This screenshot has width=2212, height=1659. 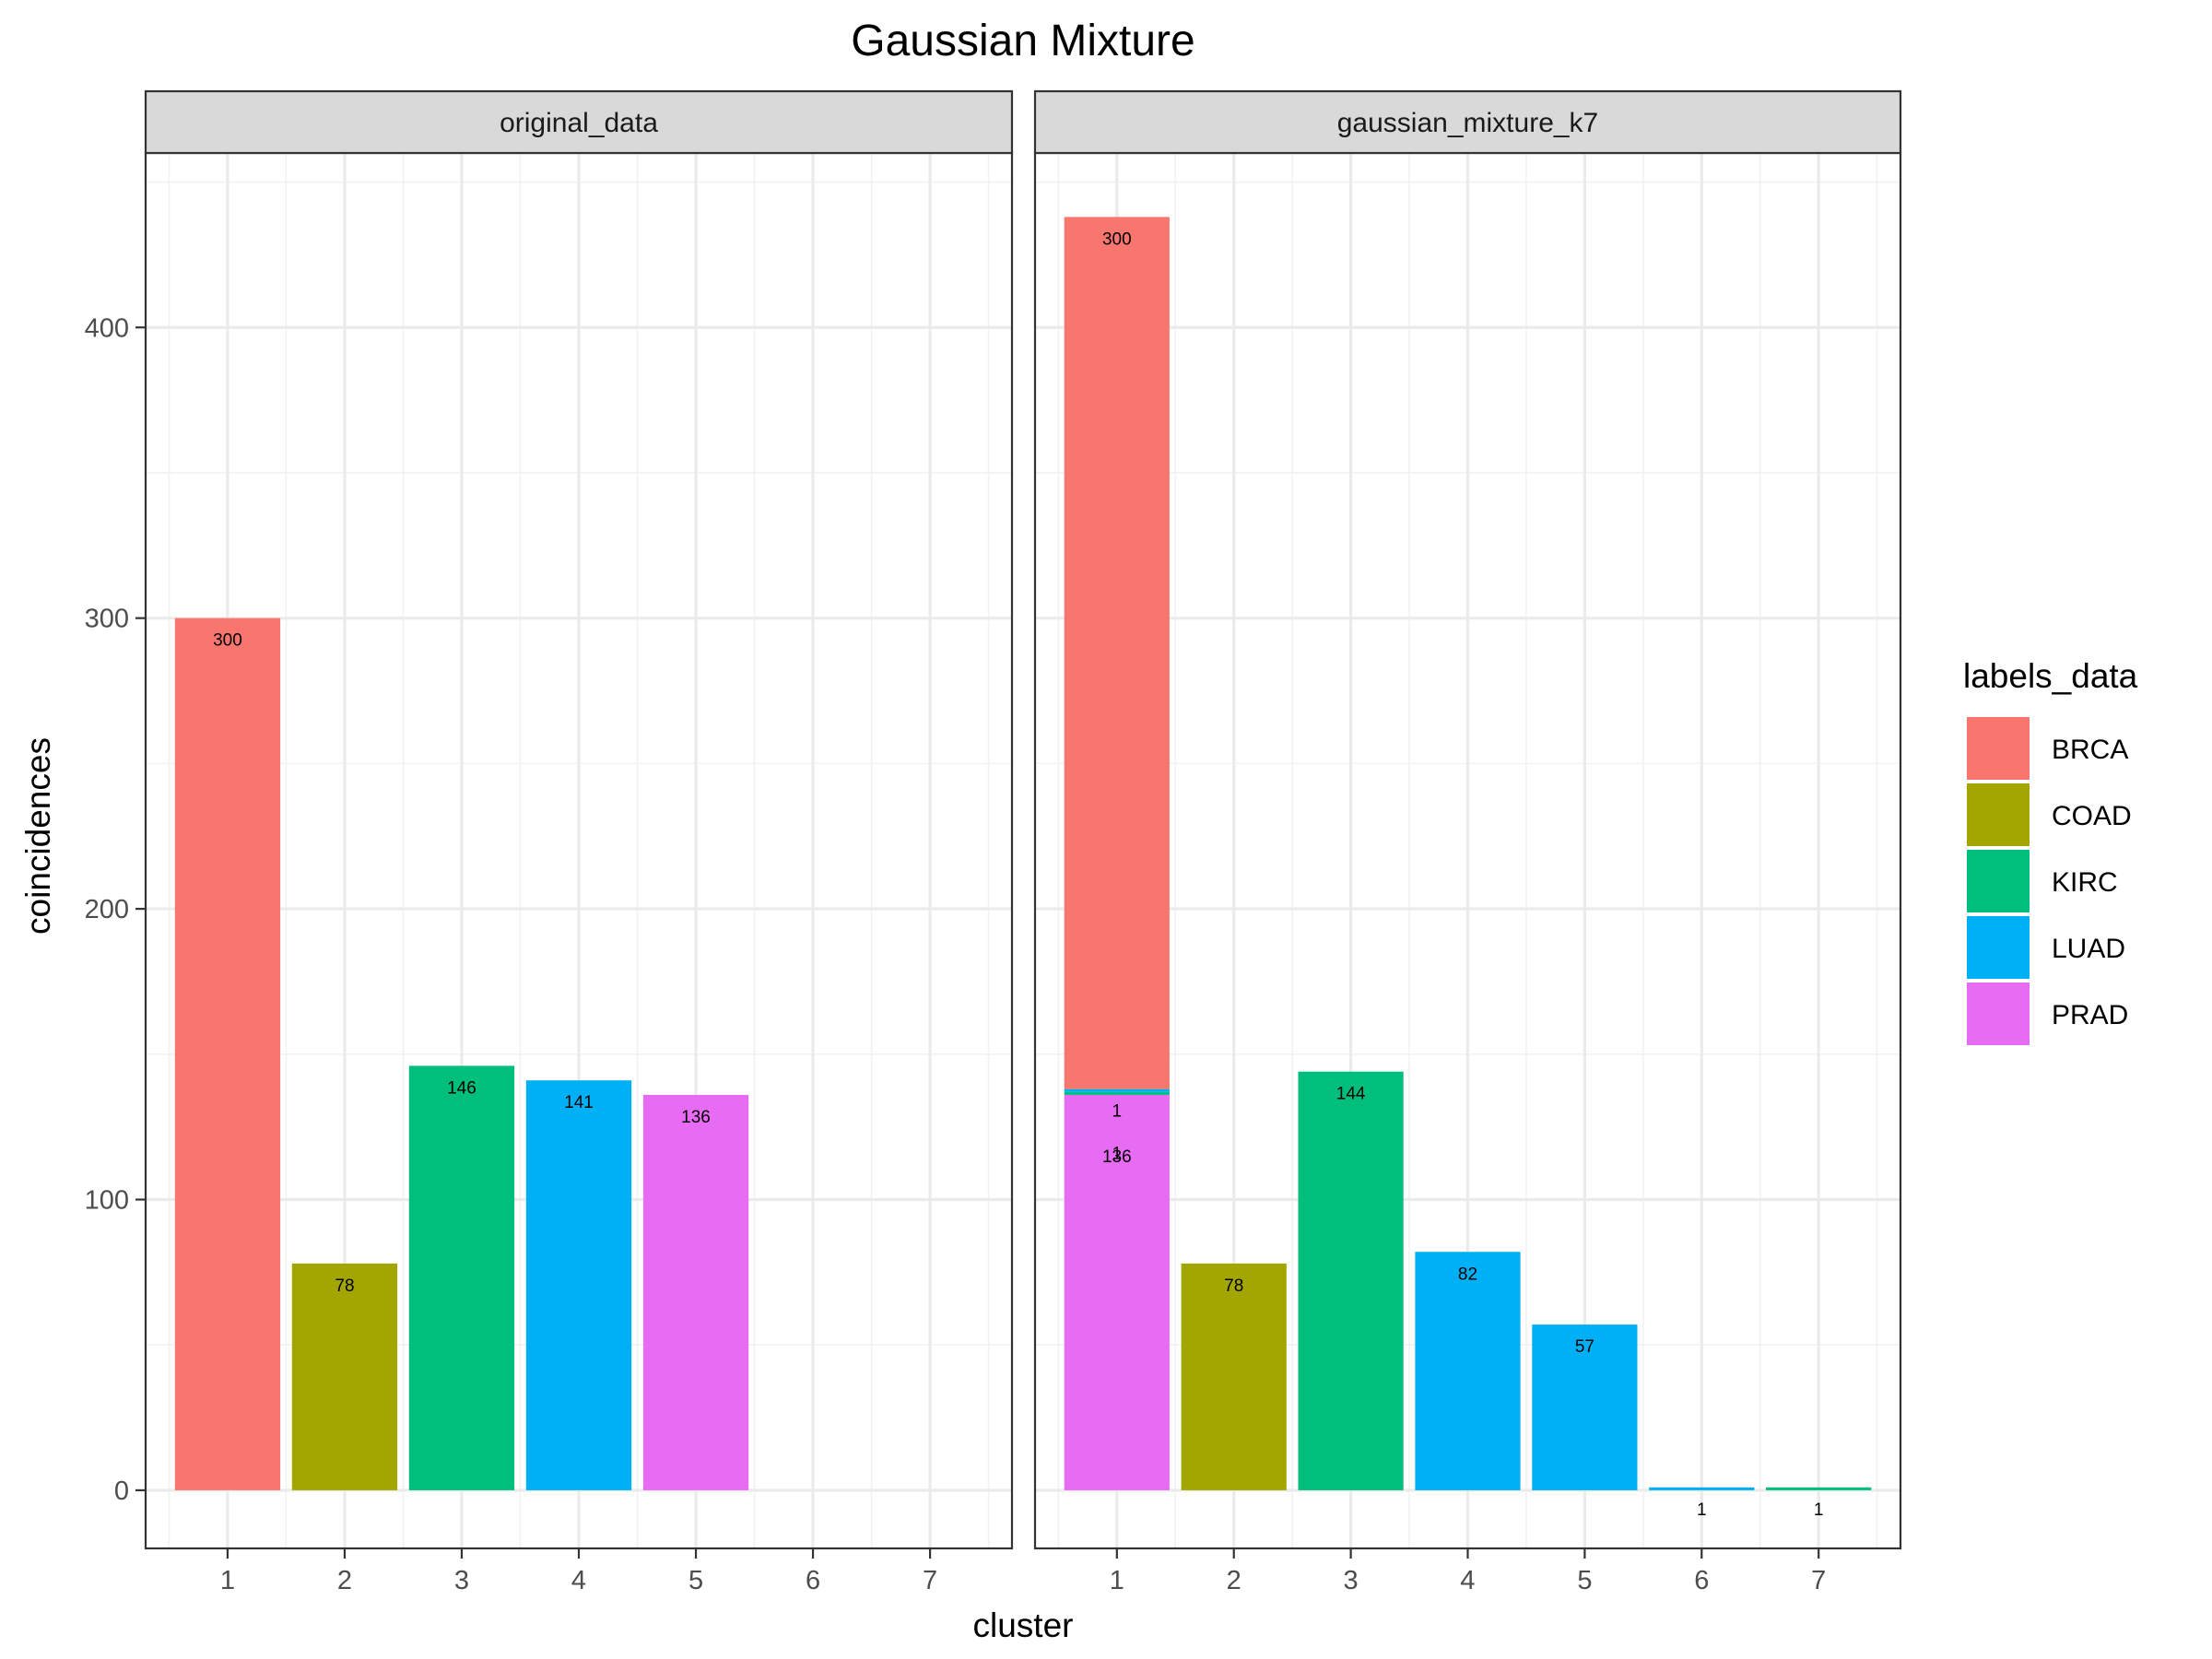 What do you see at coordinates (107, 619) in the screenshot?
I see `y-tick-label: 300` at bounding box center [107, 619].